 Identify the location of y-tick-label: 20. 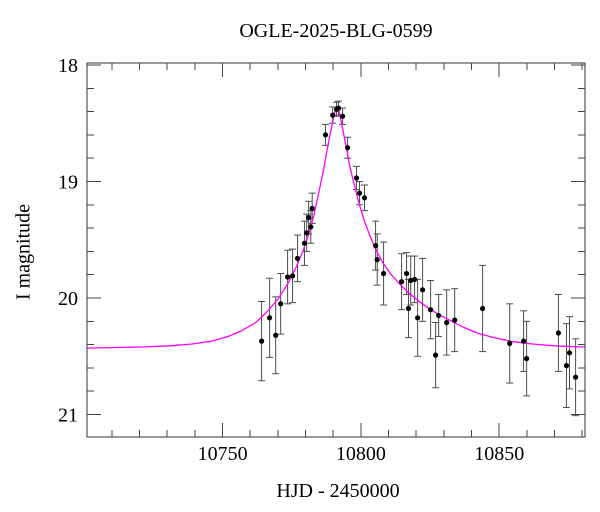
(68, 299).